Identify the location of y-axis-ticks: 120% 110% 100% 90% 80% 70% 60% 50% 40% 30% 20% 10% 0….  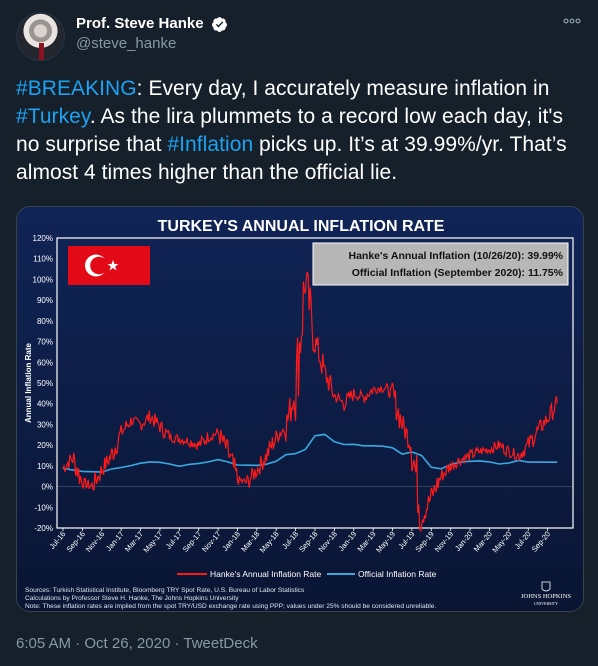
(43, 383).